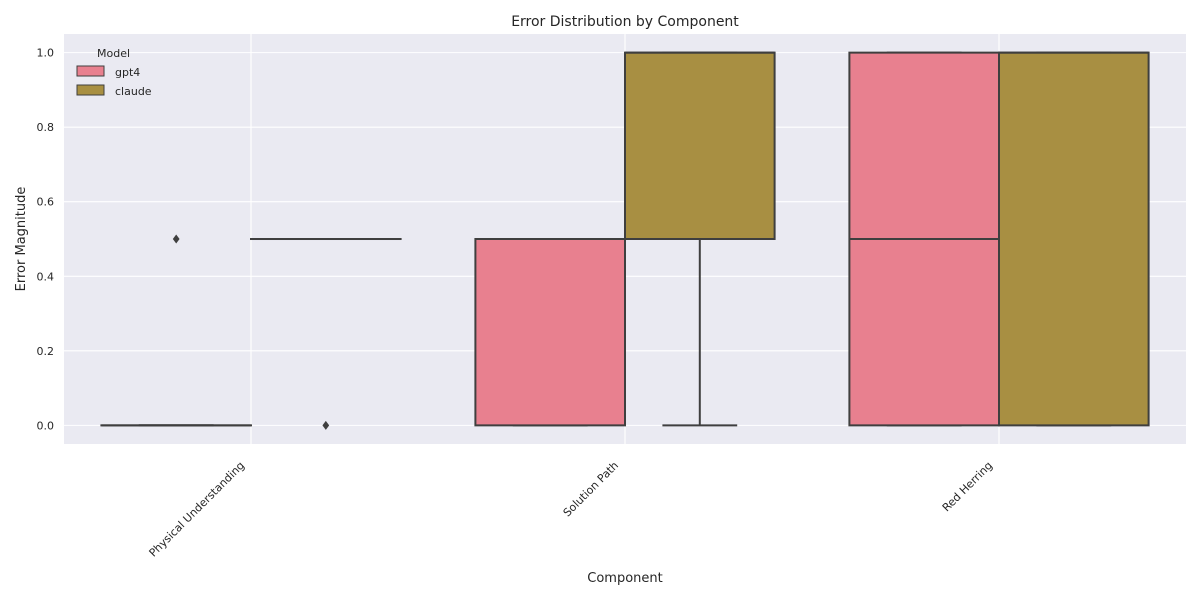  What do you see at coordinates (21, 239) in the screenshot?
I see `y-axis-label: Error Magnitude` at bounding box center [21, 239].